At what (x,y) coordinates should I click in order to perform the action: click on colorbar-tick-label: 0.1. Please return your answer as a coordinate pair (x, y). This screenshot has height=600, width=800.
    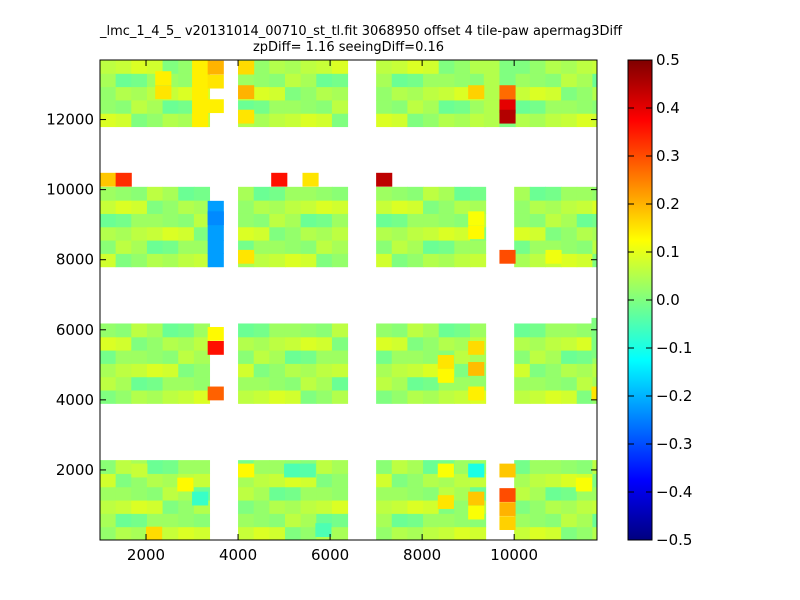
    Looking at the image, I should click on (668, 252).